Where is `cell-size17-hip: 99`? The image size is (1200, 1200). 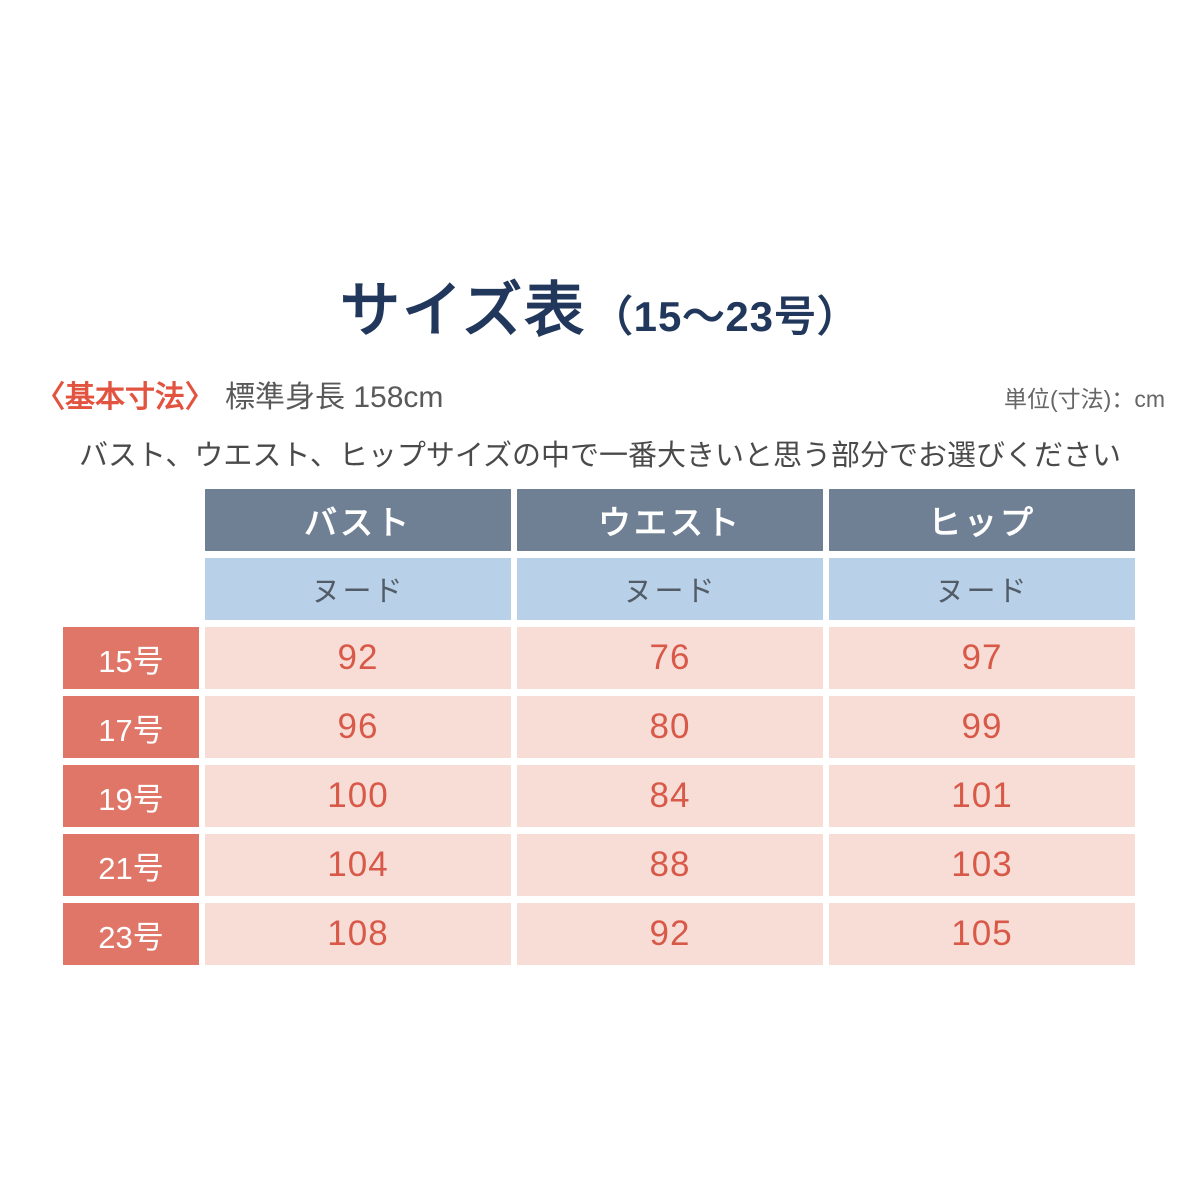 cell-size17-hip: 99 is located at coordinates (982, 727).